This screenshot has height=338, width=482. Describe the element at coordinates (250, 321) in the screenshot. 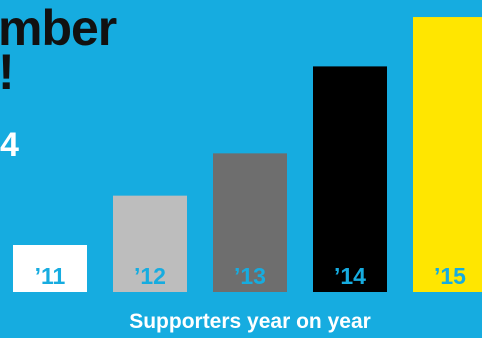

I see `chart-caption: Supporters year on year` at that location.